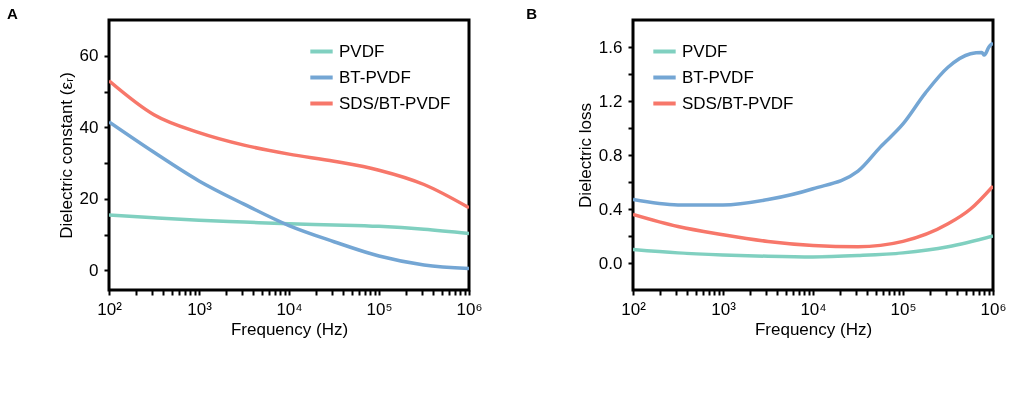 The height and width of the screenshot is (400, 1013). What do you see at coordinates (610, 47) in the screenshot?
I see `y-tick-label: 1.6` at bounding box center [610, 47].